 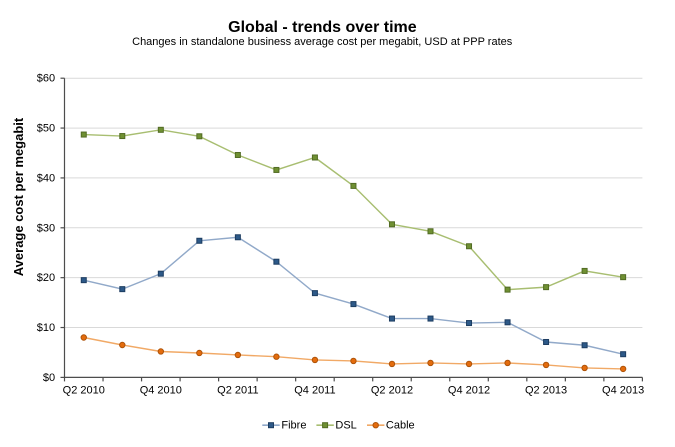 I want to click on svg-text: Global - trends over time, so click(x=322, y=27).